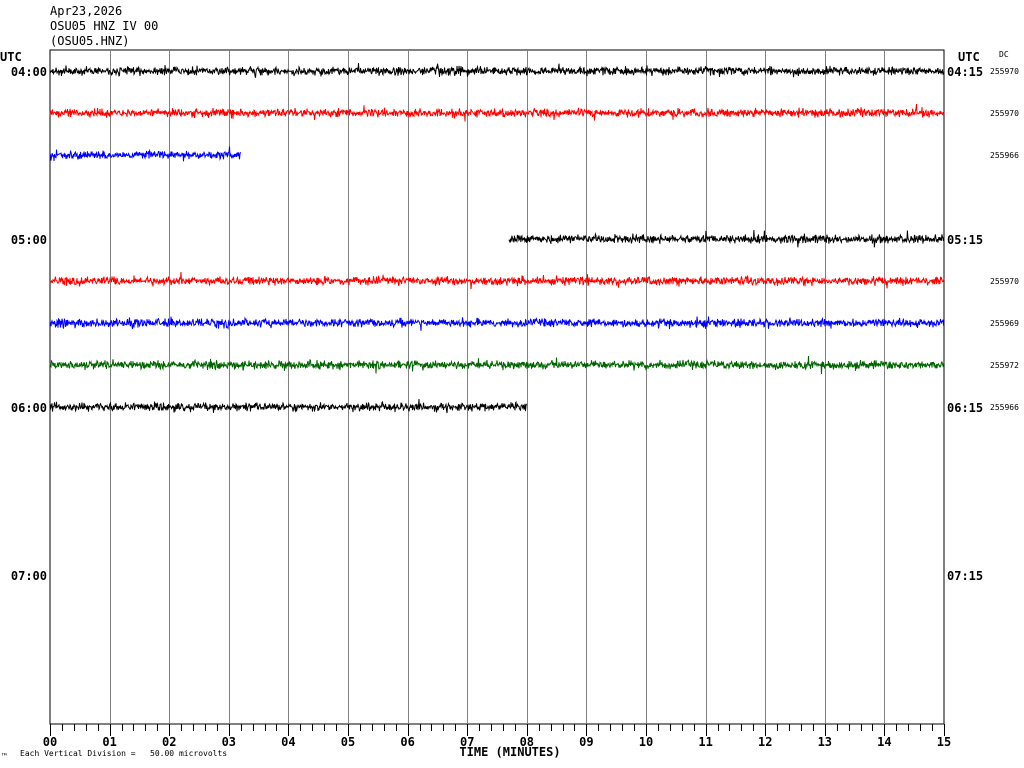 This screenshot has height=768, width=1024. What do you see at coordinates (705, 742) in the screenshot?
I see `x-tick-label-11: 11` at bounding box center [705, 742].